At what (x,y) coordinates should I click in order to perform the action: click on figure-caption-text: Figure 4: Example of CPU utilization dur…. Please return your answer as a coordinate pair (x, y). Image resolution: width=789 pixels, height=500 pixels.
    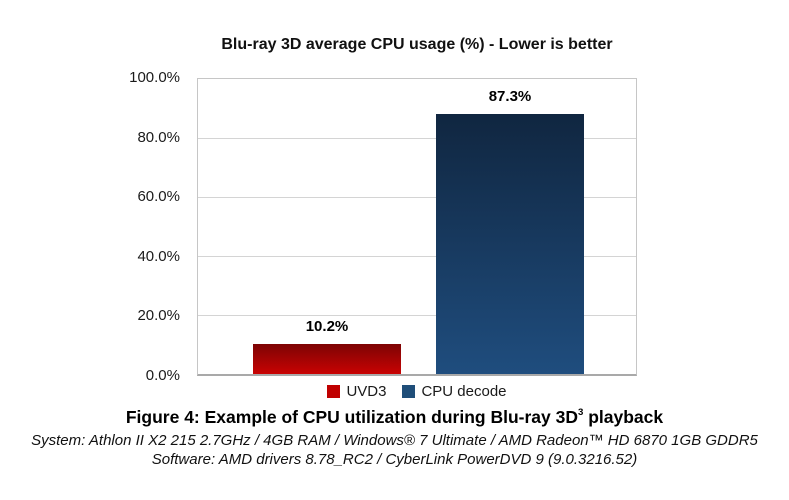
    Looking at the image, I should click on (351, 417).